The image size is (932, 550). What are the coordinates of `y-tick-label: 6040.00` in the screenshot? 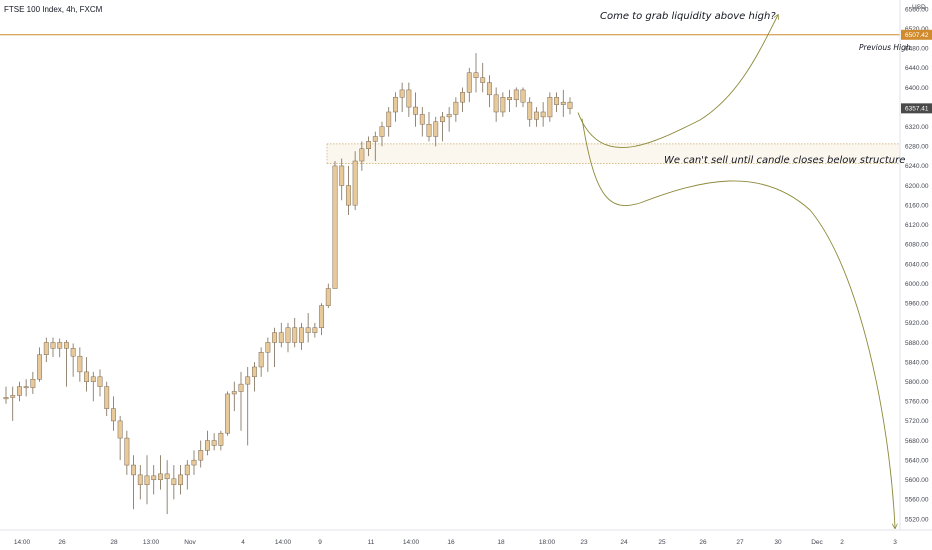 It's located at (917, 264).